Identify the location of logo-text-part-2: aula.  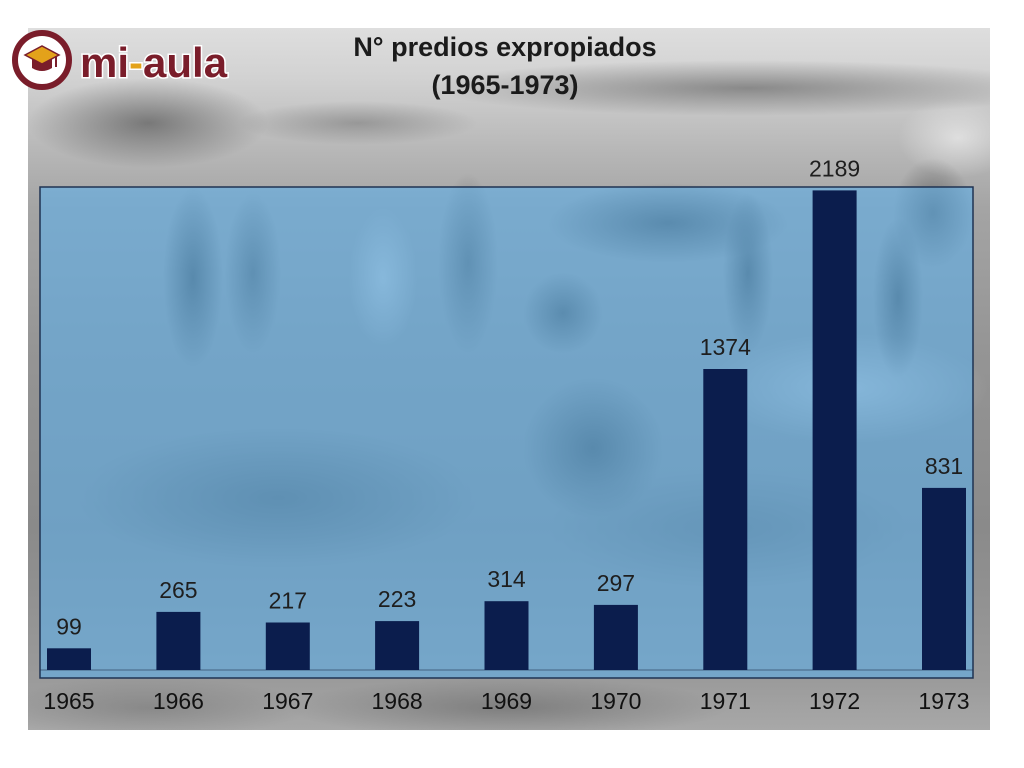
(185, 62).